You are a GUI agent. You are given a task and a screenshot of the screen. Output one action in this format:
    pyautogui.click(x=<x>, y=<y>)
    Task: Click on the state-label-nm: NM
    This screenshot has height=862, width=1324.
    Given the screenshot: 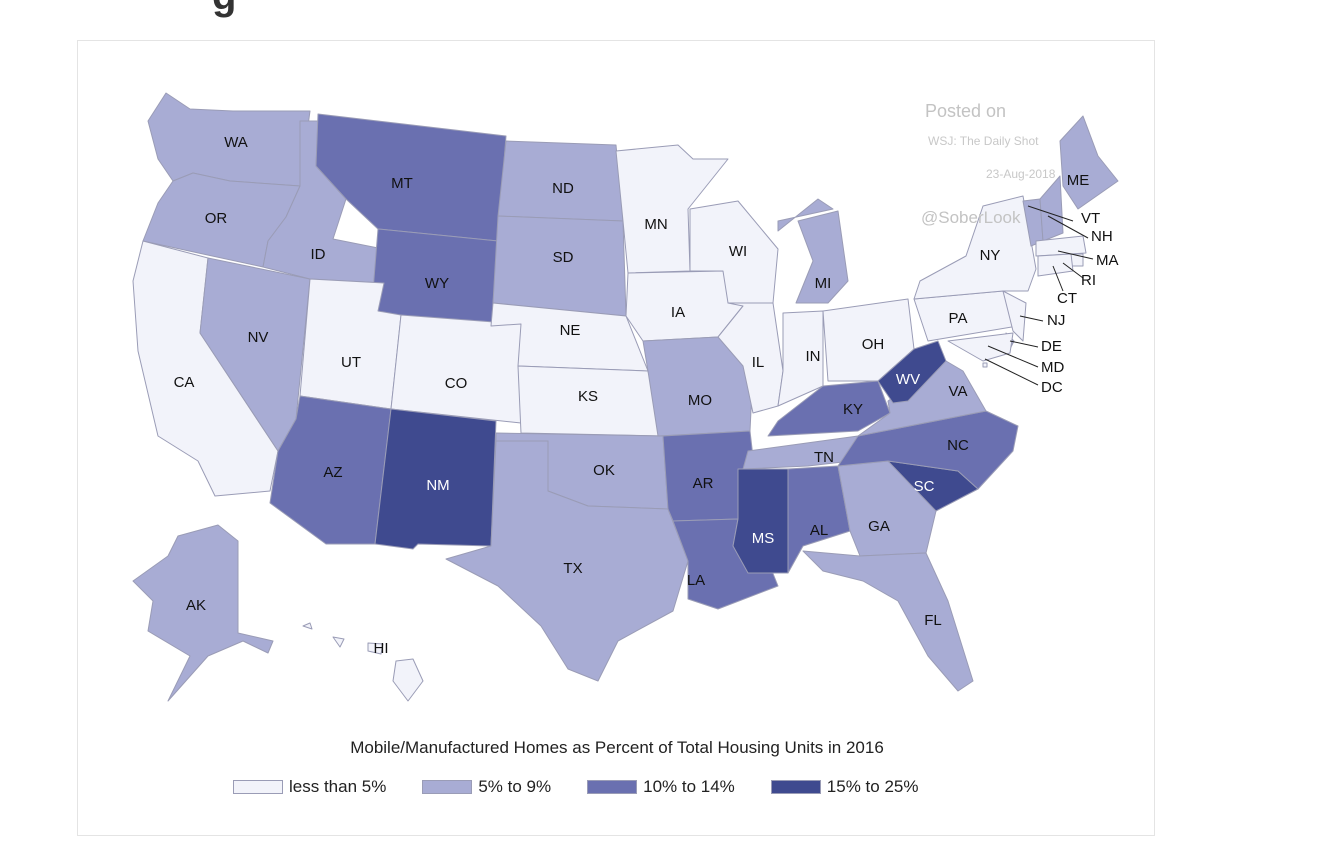 What is the action you would take?
    pyautogui.click(x=437, y=485)
    